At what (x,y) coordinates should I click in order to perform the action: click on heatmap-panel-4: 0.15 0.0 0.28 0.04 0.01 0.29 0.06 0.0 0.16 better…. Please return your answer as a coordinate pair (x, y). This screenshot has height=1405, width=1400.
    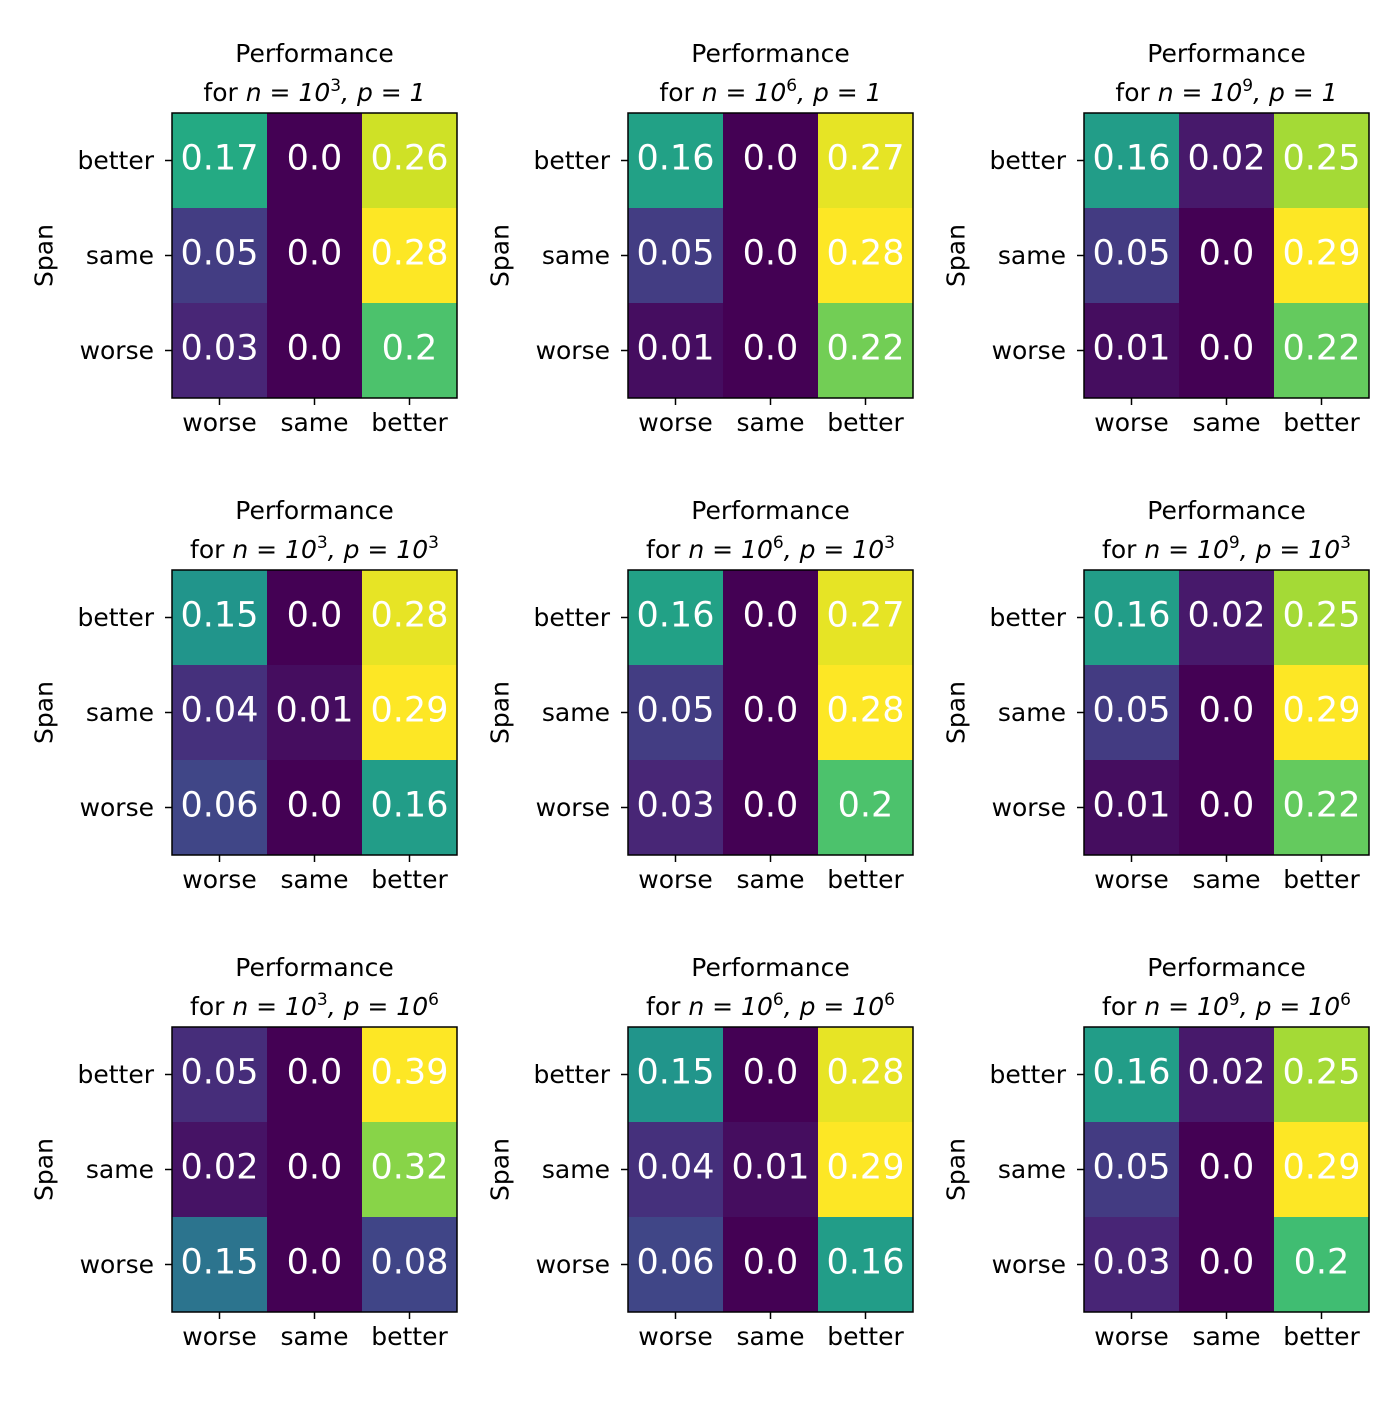
    Looking at the image, I should click on (244, 695).